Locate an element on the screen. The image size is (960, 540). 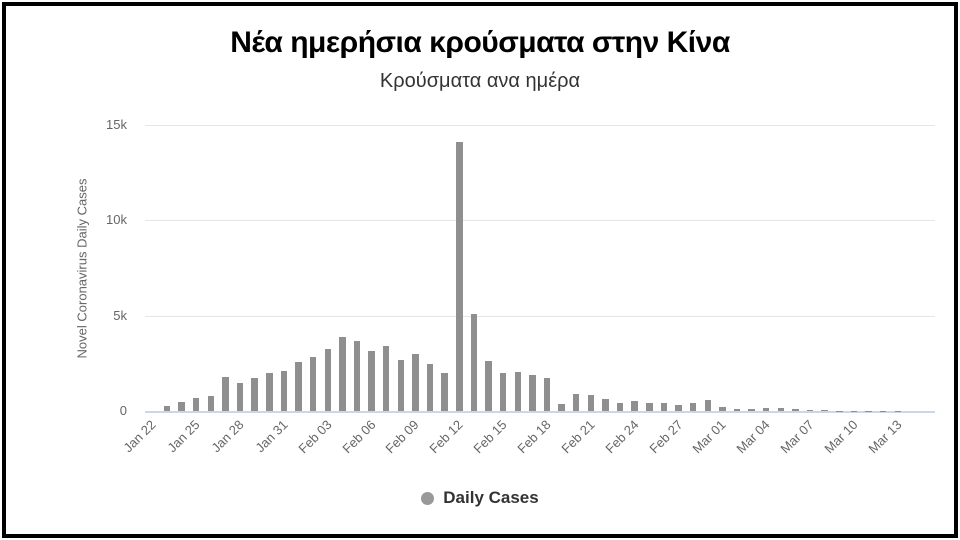
chart-title: Νέα ημερήσια κρούσματα στην Κίνα is located at coordinates (480, 42).